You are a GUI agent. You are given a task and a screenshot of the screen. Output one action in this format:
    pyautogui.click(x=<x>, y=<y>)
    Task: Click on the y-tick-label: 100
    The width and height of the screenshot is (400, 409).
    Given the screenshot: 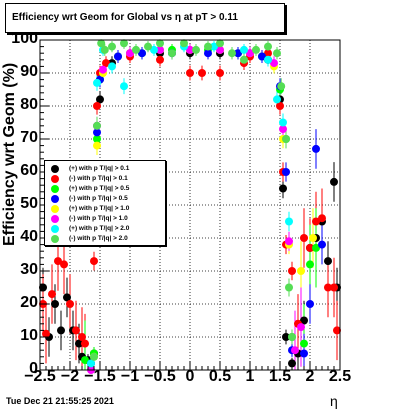 What is the action you would take?
    pyautogui.click(x=24, y=38)
    